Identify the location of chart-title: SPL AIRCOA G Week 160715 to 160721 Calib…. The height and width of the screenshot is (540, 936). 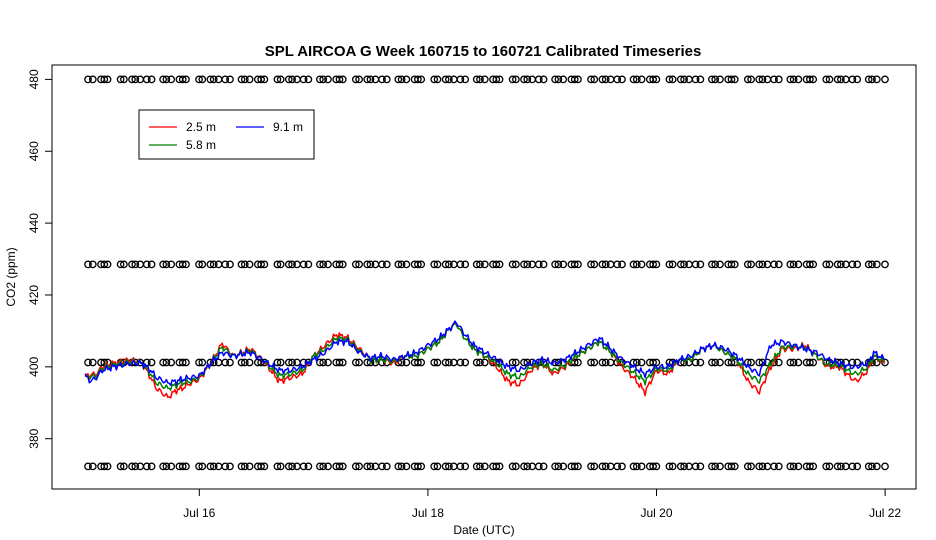
(483, 51).